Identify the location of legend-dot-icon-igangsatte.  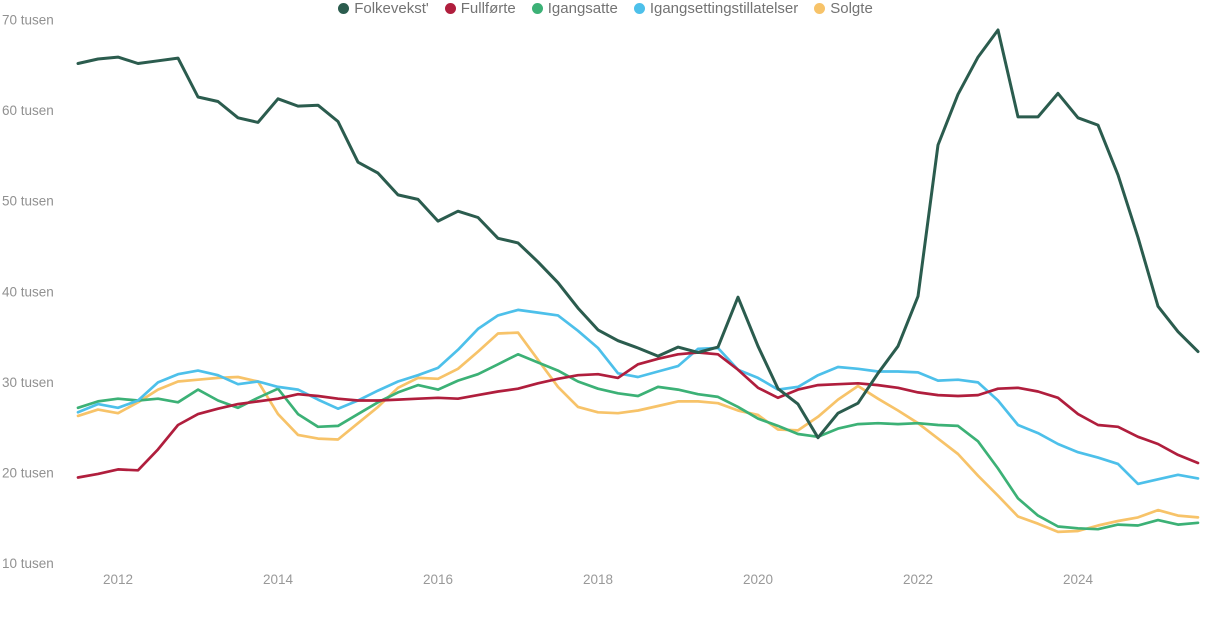
(537, 8).